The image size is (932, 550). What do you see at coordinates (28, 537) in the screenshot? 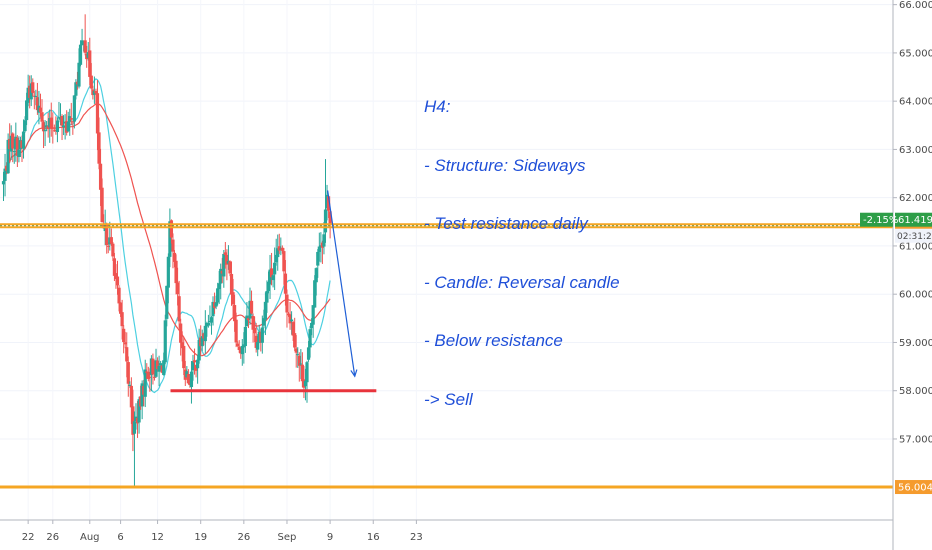
I see `x-tick-label: 22` at bounding box center [28, 537].